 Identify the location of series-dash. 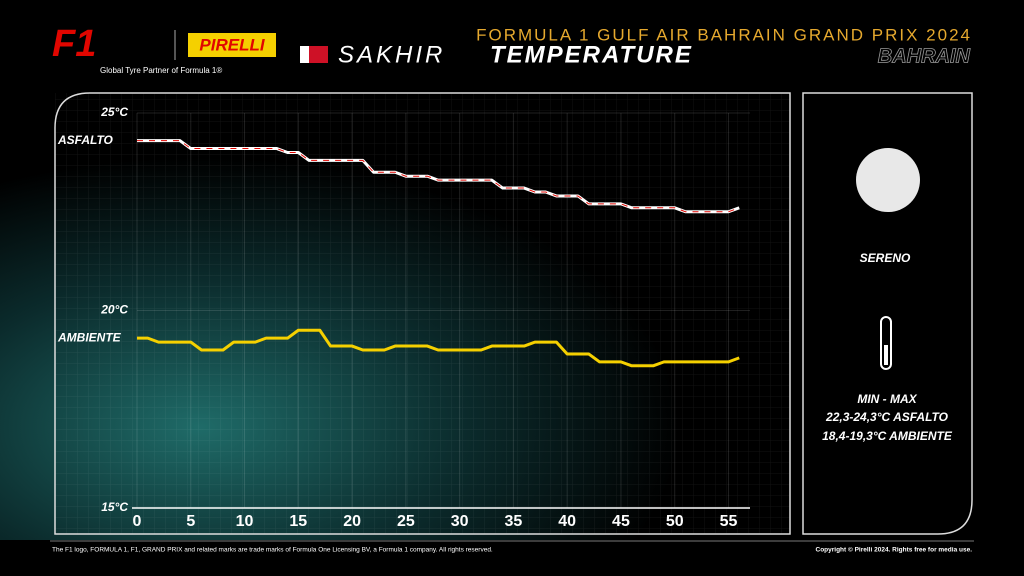
(438, 176).